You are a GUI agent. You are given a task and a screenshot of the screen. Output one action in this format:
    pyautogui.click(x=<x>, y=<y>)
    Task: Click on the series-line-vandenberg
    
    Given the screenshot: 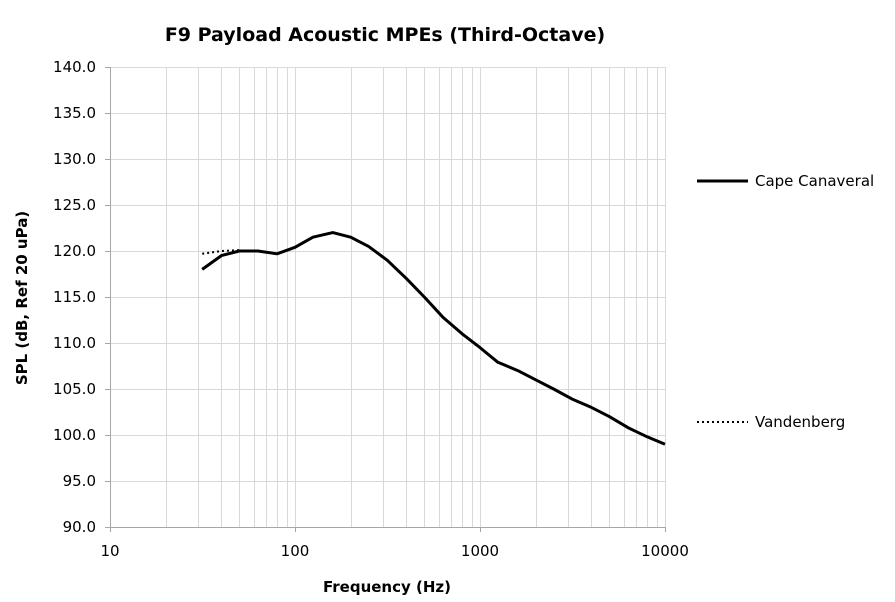 What is the action you would take?
    pyautogui.click(x=221, y=252)
    